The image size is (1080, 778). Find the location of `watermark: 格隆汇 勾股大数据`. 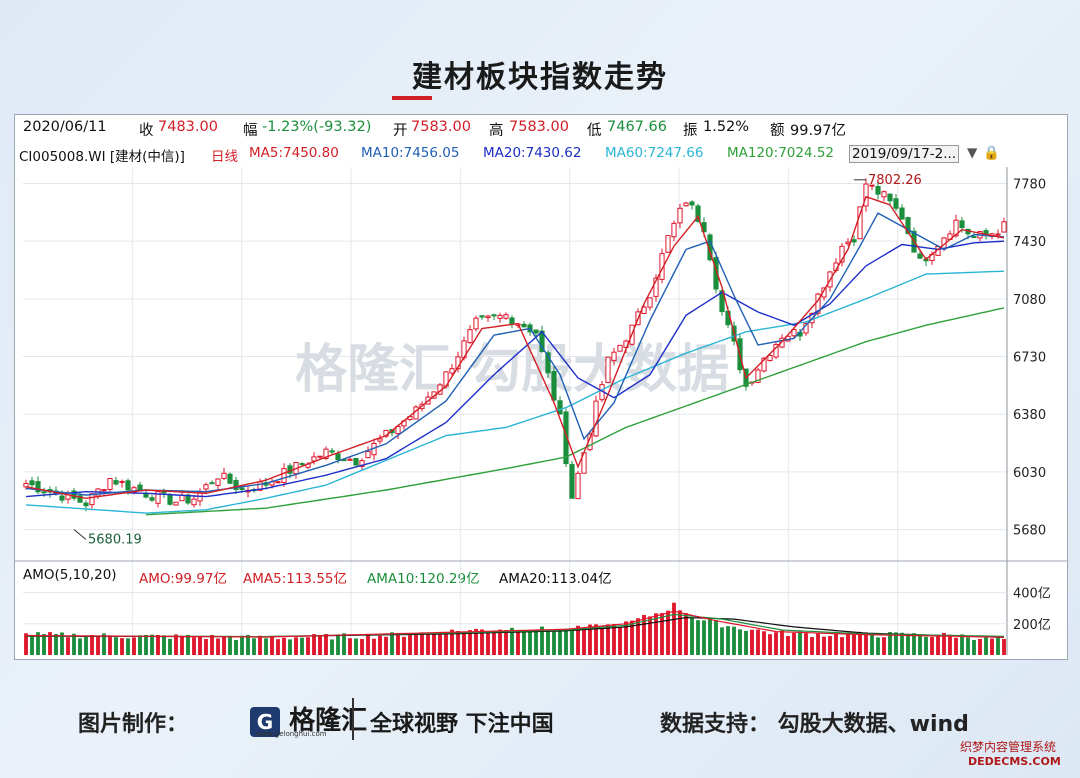

watermark: 格隆汇 勾股大数据 is located at coordinates (512, 370).